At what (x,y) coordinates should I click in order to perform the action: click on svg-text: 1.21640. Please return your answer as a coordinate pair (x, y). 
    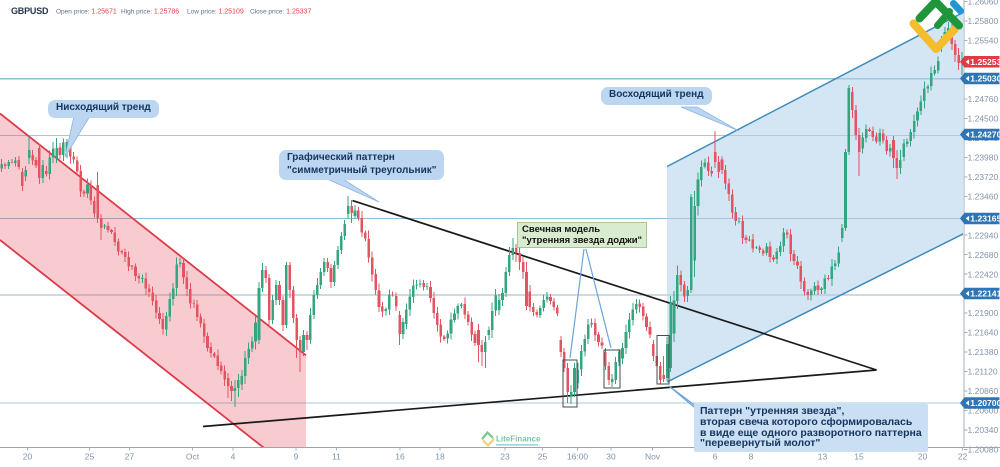
    Looking at the image, I should click on (983, 333).